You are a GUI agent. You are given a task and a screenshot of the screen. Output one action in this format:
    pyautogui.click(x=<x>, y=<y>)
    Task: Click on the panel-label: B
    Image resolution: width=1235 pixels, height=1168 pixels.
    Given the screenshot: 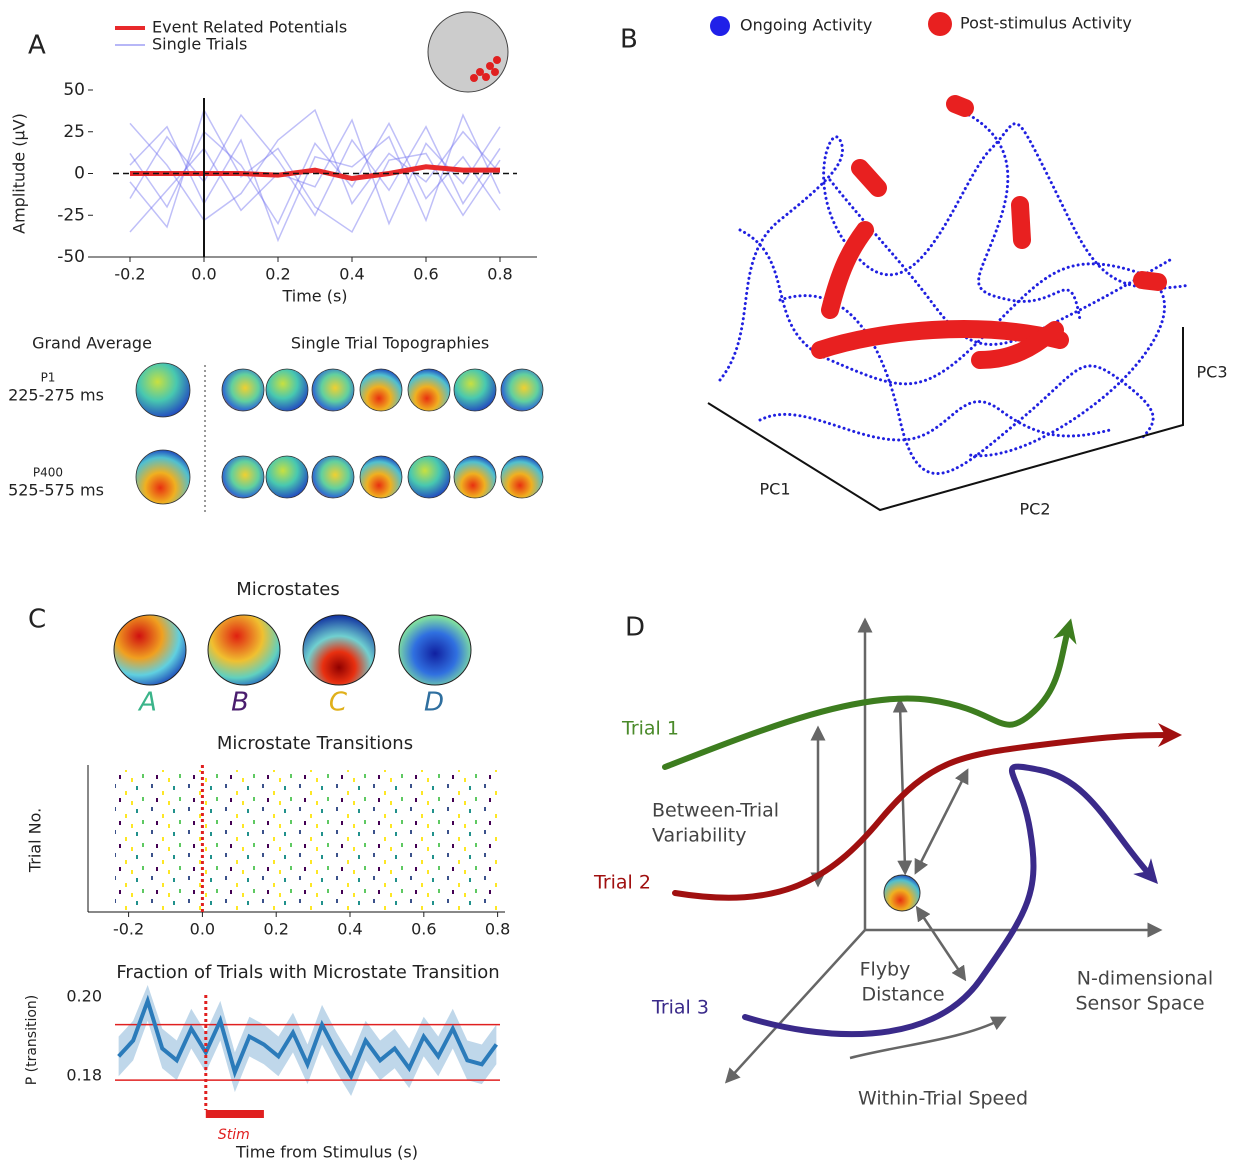 What is the action you would take?
    pyautogui.click(x=629, y=40)
    